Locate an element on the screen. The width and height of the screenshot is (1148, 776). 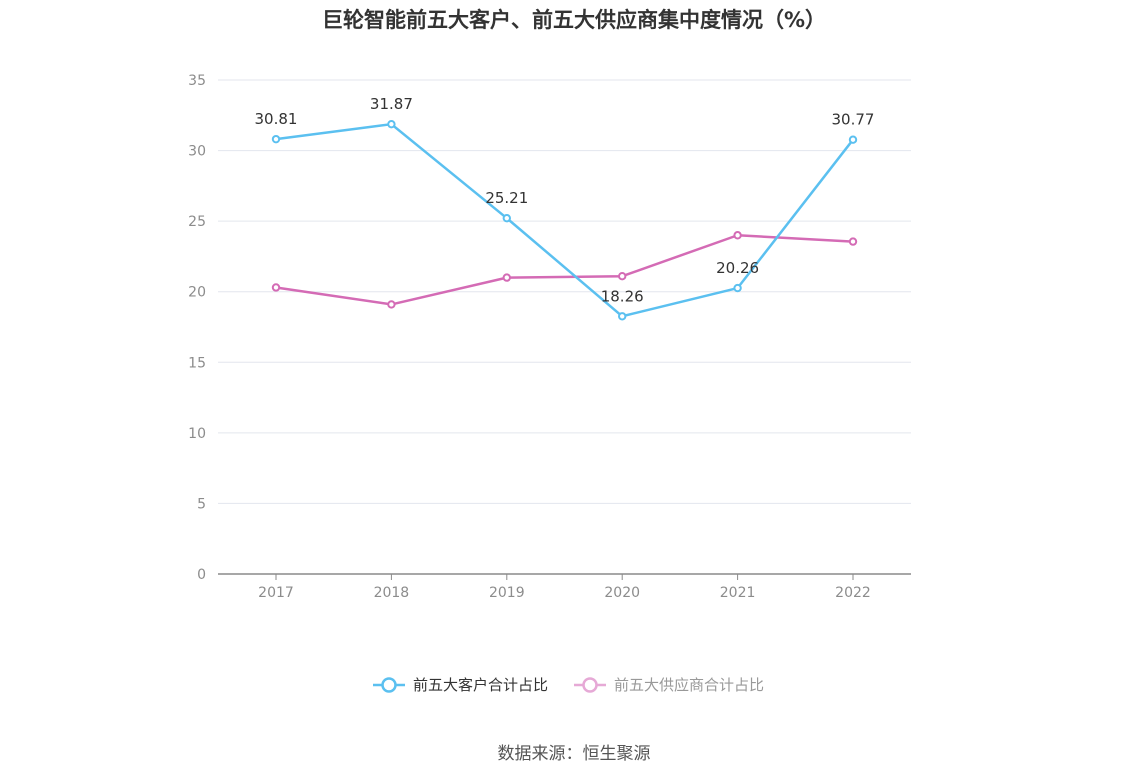
legend-item-0: 前五大客户合计占比 is located at coordinates (460, 685).